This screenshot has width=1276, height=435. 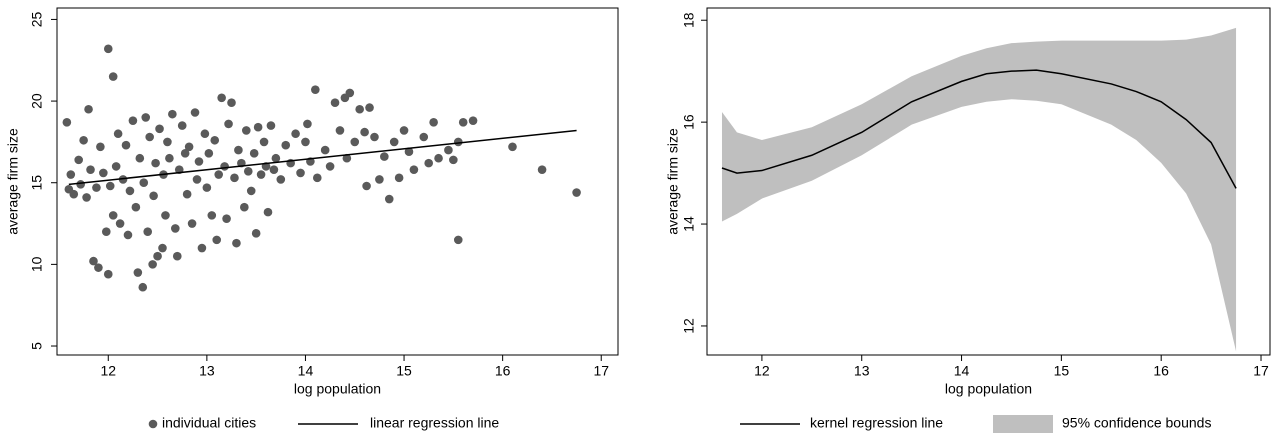 What do you see at coordinates (601, 371) in the screenshot?
I see `x-tick-label: 17` at bounding box center [601, 371].